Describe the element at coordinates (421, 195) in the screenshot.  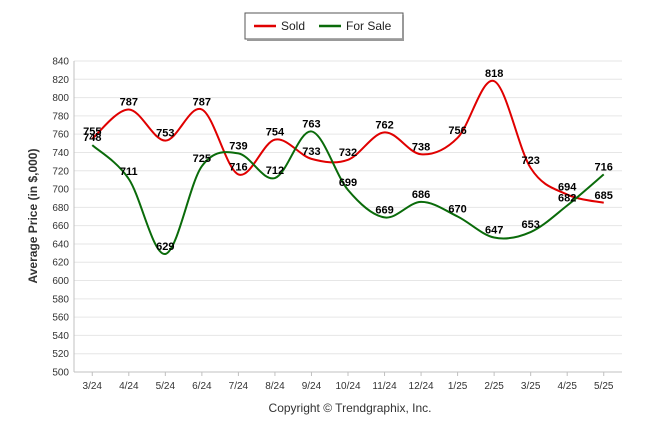
I see `data-label-for-sale: 686` at that location.